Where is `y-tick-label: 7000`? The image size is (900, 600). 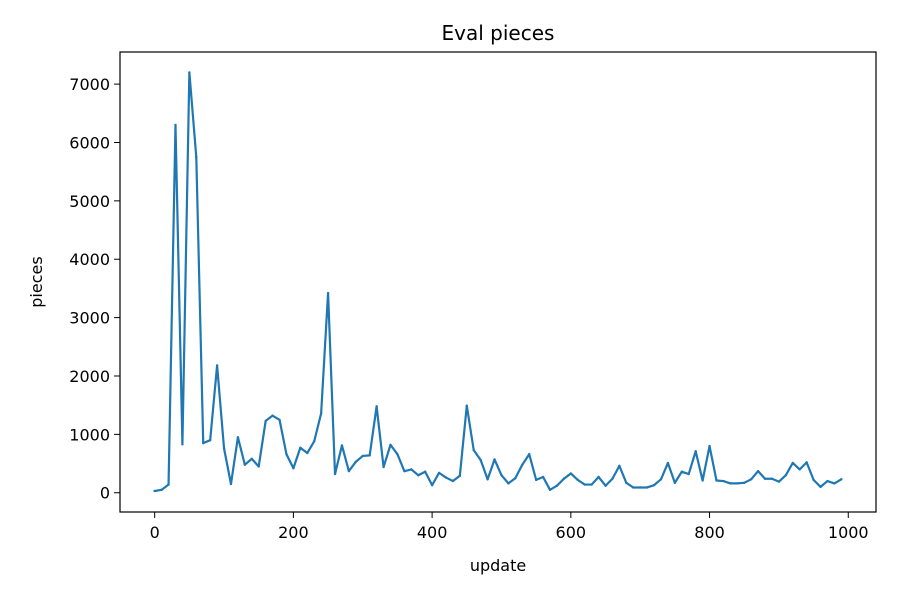 y-tick-label: 7000 is located at coordinates (89, 84).